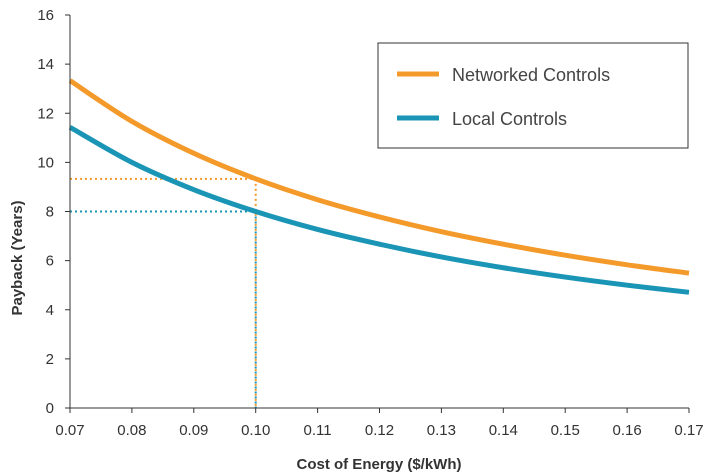 Image resolution: width=723 pixels, height=474 pixels. I want to click on y-tick-label: 16, so click(45, 15).